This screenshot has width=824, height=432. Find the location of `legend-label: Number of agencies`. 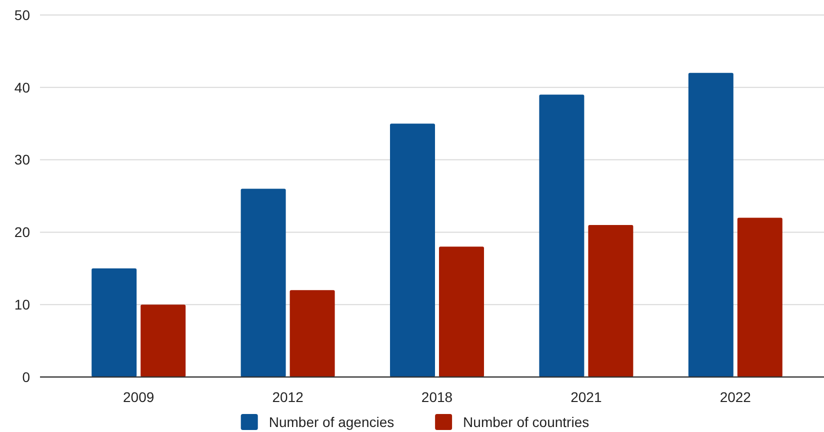

legend-label: Number of agencies is located at coordinates (331, 422).